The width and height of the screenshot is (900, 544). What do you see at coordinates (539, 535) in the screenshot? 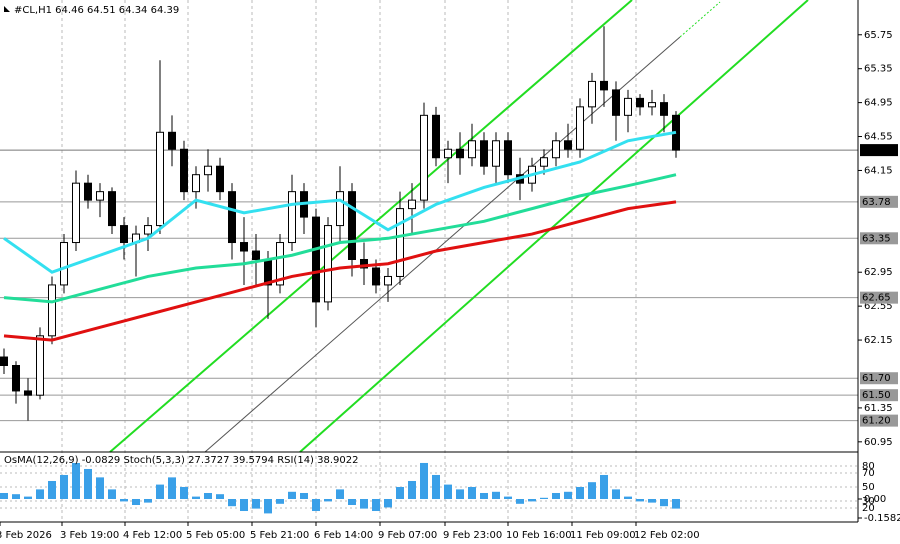
I see `x-tick-label: 10 Feb 16:00` at bounding box center [539, 535].